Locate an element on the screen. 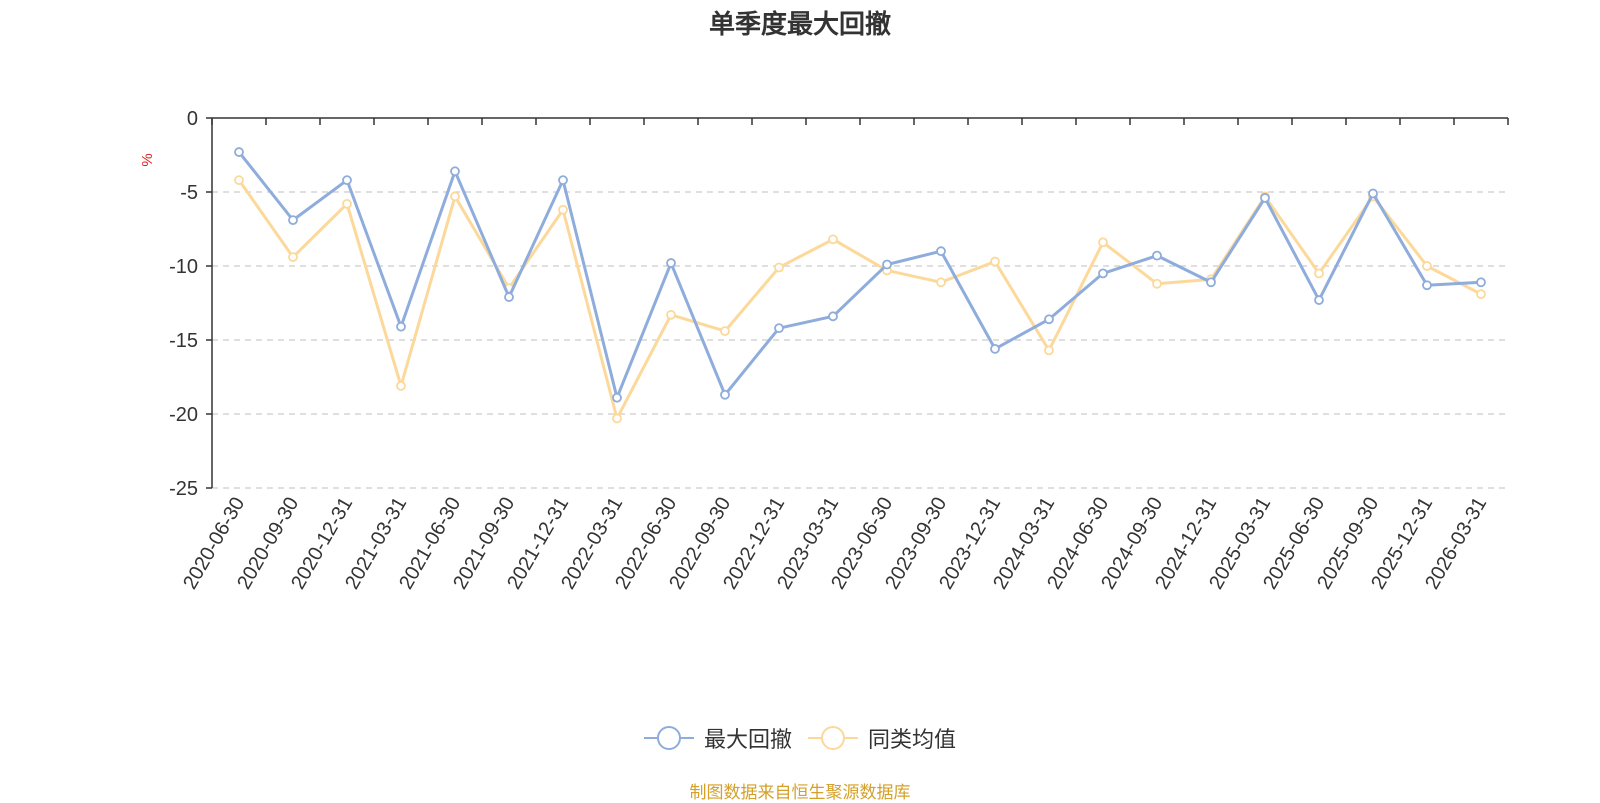 This screenshot has height=803, width=1600. legend-label-max-drawdown: 最大回撤 is located at coordinates (747, 740).